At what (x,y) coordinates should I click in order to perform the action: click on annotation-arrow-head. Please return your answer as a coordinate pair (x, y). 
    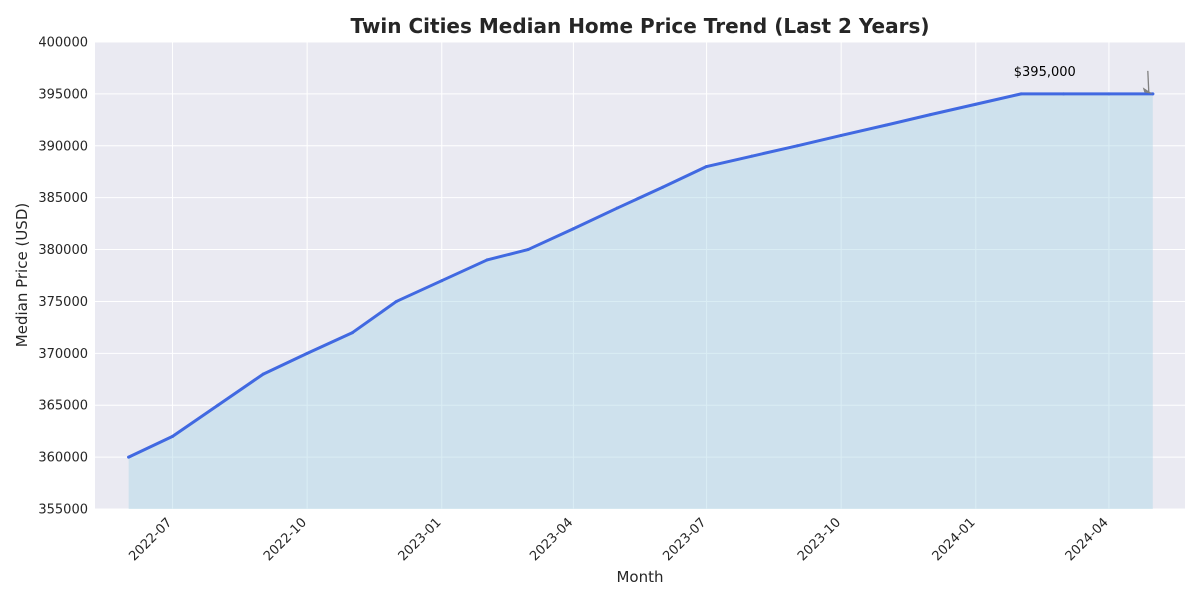
    Looking at the image, I should click on (1147, 90).